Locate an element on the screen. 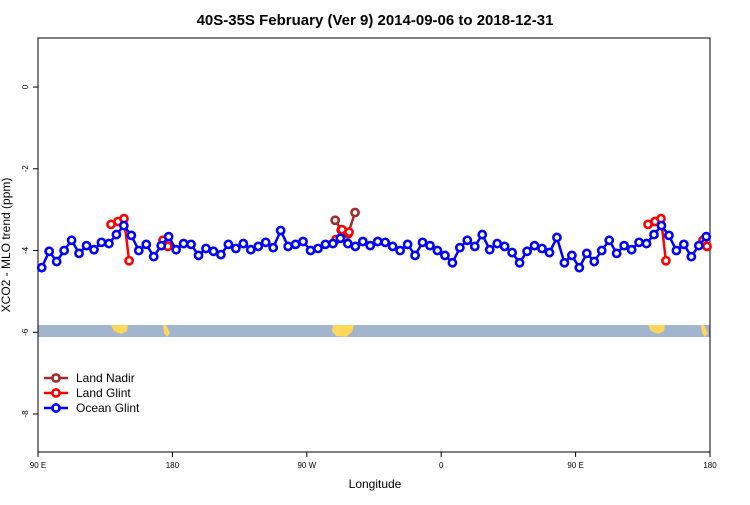 The width and height of the screenshot is (750, 505). legend-label: Ocean Glint is located at coordinates (108, 408).